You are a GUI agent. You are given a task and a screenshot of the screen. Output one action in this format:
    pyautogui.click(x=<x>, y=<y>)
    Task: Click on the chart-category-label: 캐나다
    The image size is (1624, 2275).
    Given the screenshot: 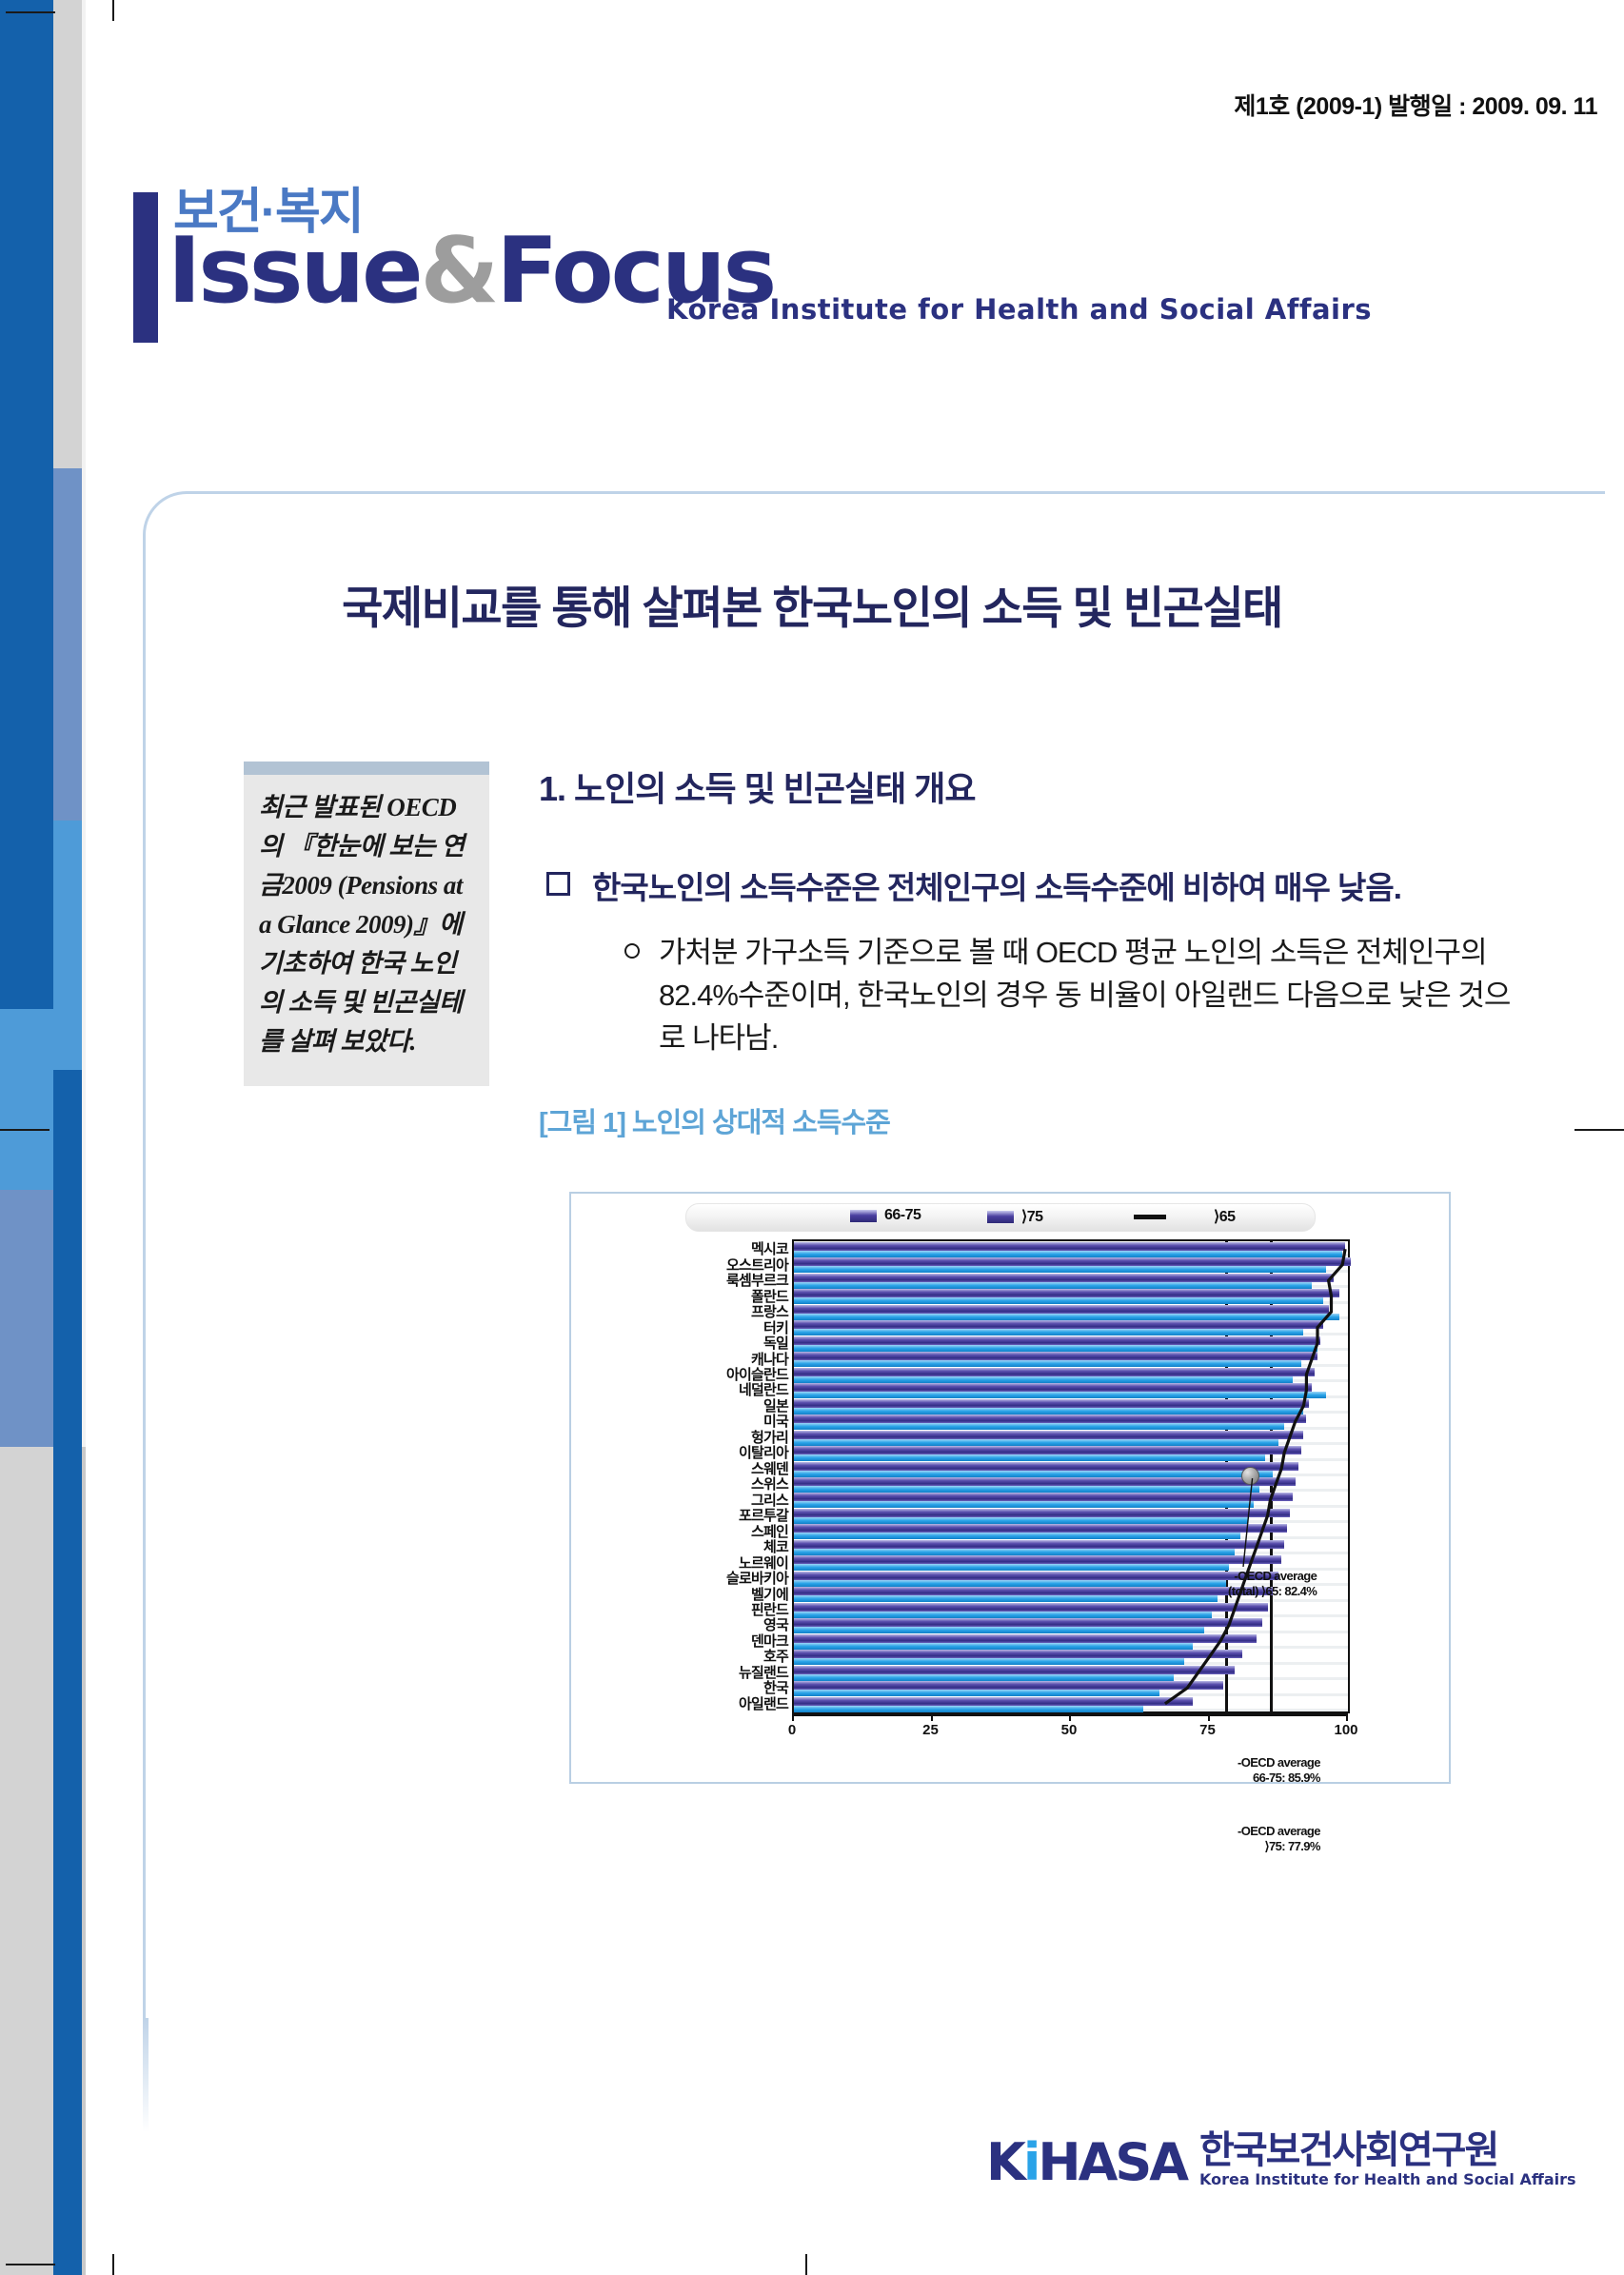 What is the action you would take?
    pyautogui.click(x=769, y=1359)
    